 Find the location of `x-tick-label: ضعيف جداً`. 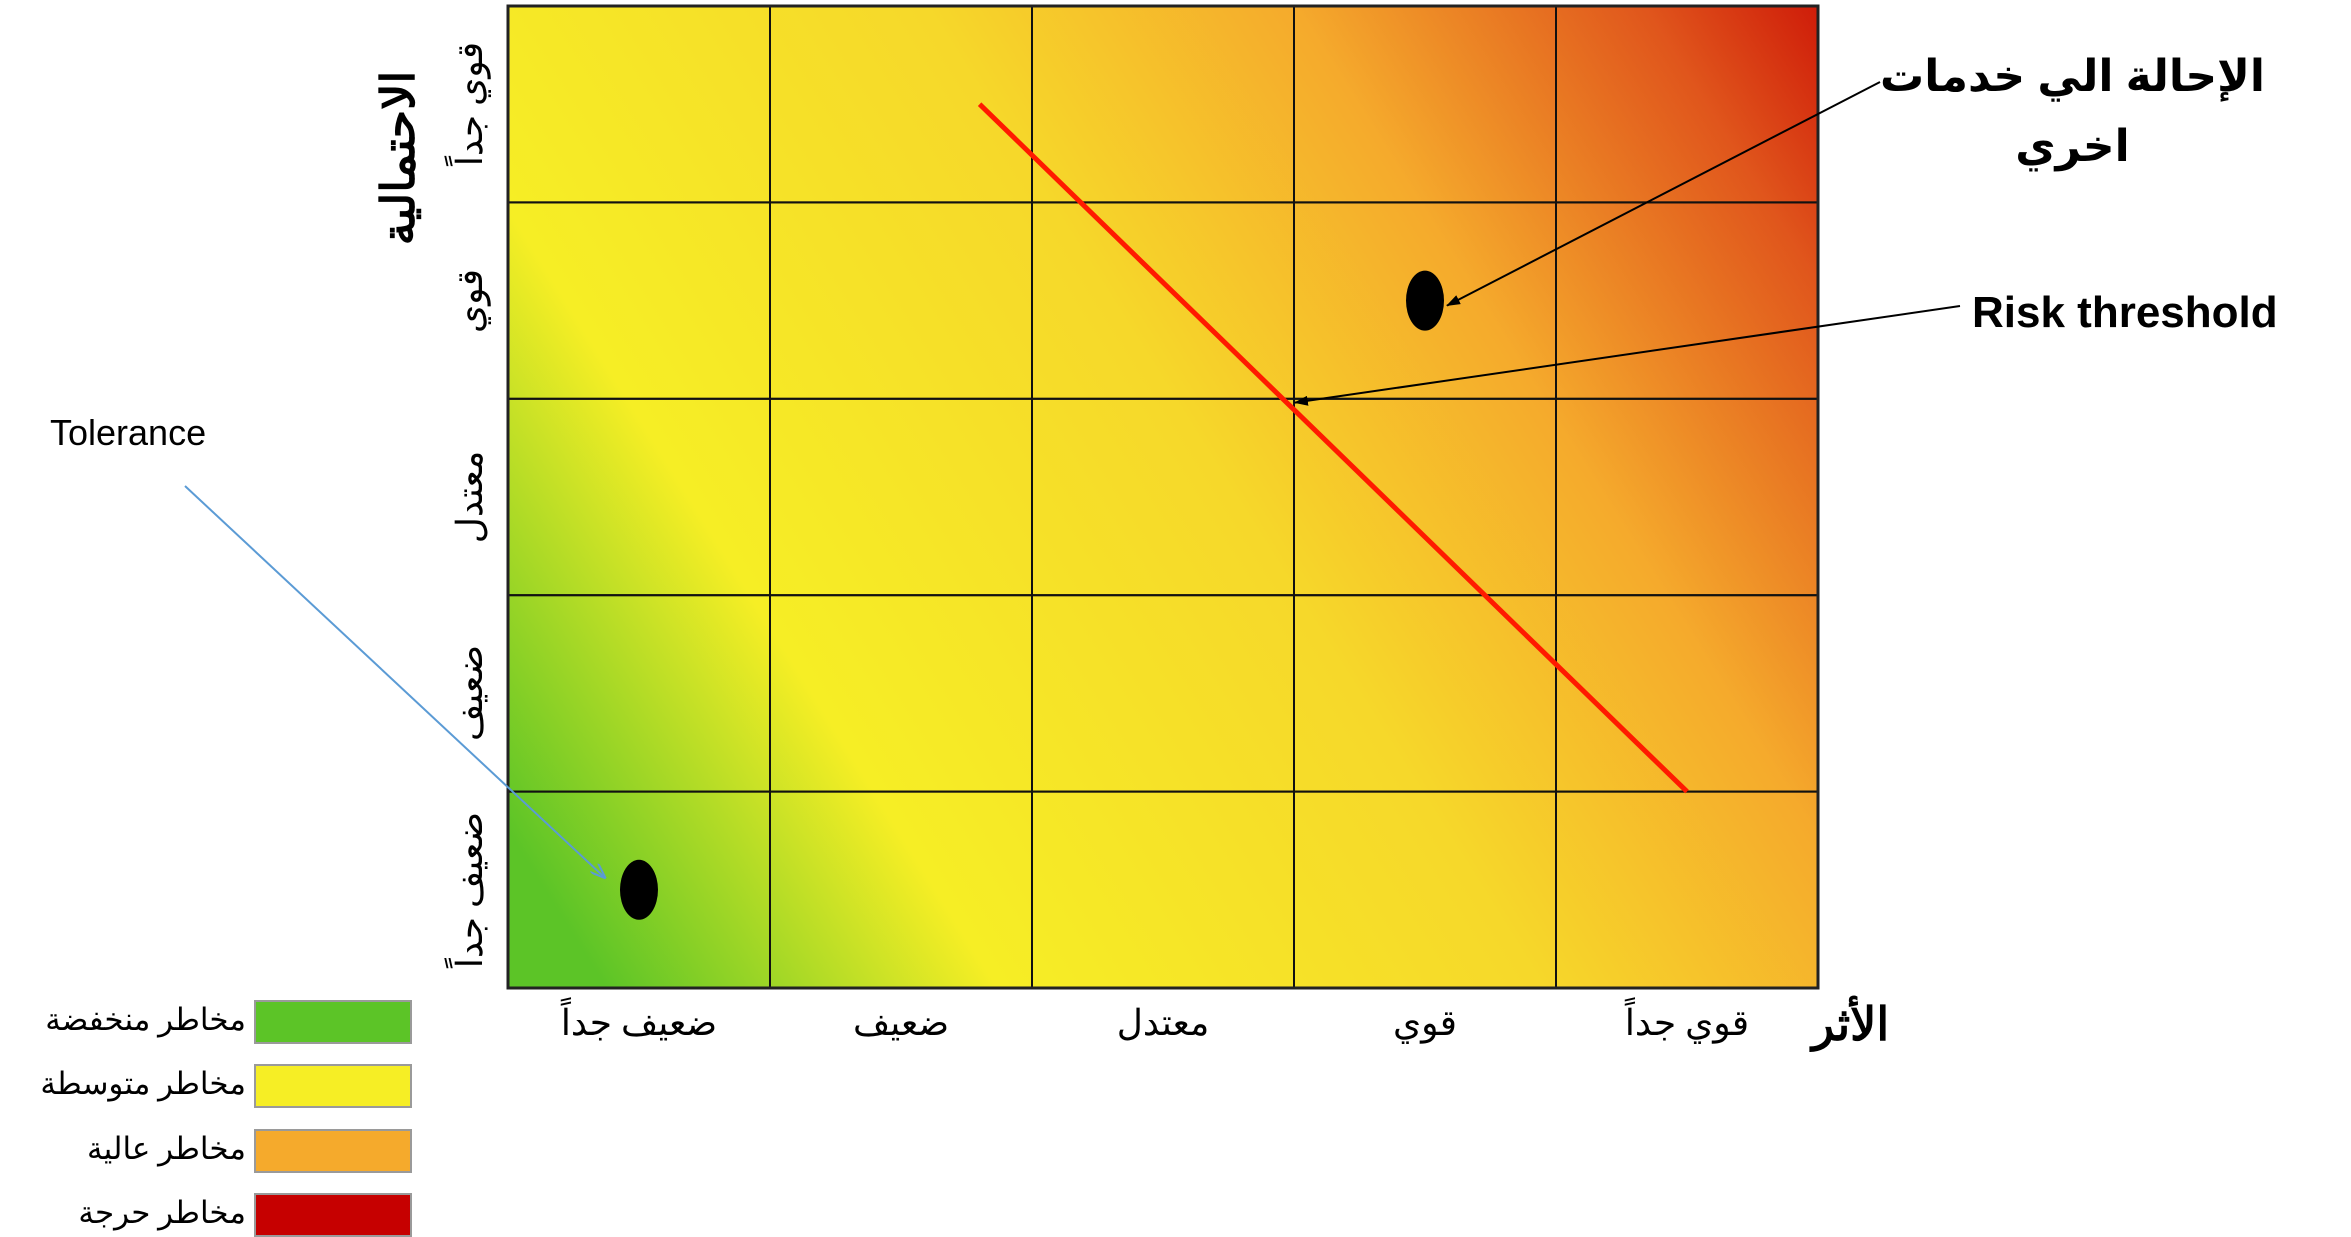

x-tick-label: ضعيف جداً is located at coordinates (639, 1023).